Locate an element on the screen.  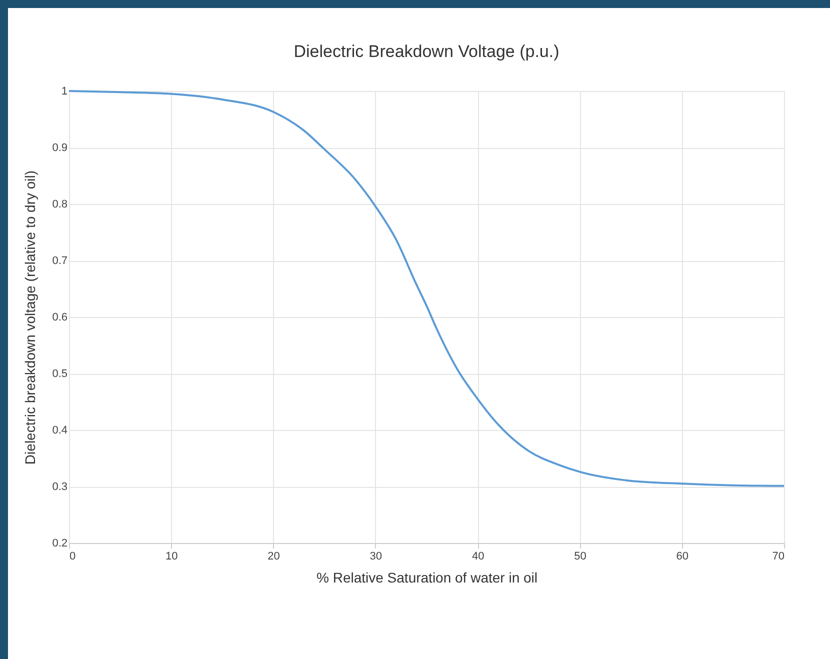
x-tick-label: 30 is located at coordinates (376, 556).